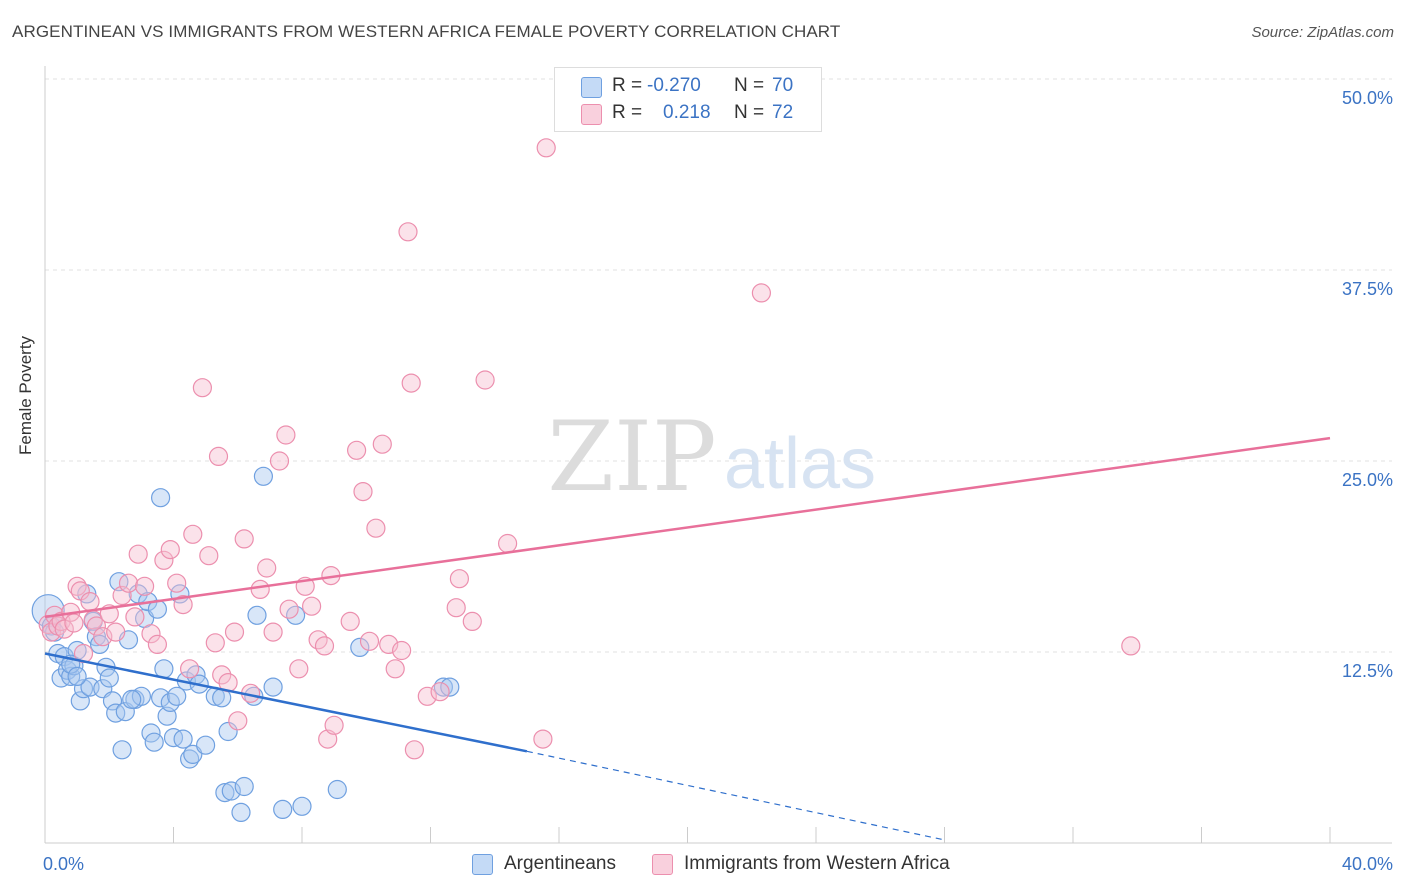 This screenshot has width=1406, height=892. I want to click on legend-label: Argentineans, so click(560, 863).